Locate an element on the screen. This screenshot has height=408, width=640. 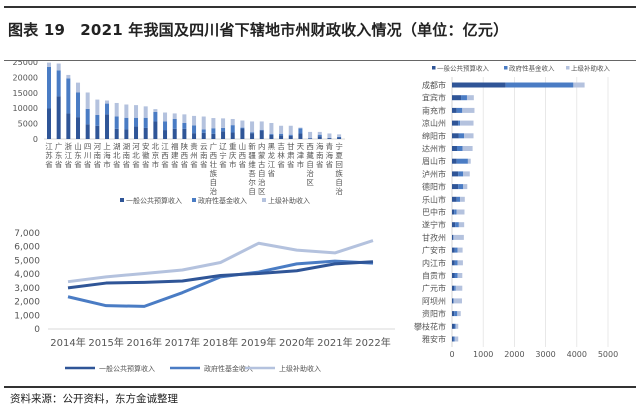
x-tick-label: 河北省 is located at coordinates (136, 155).